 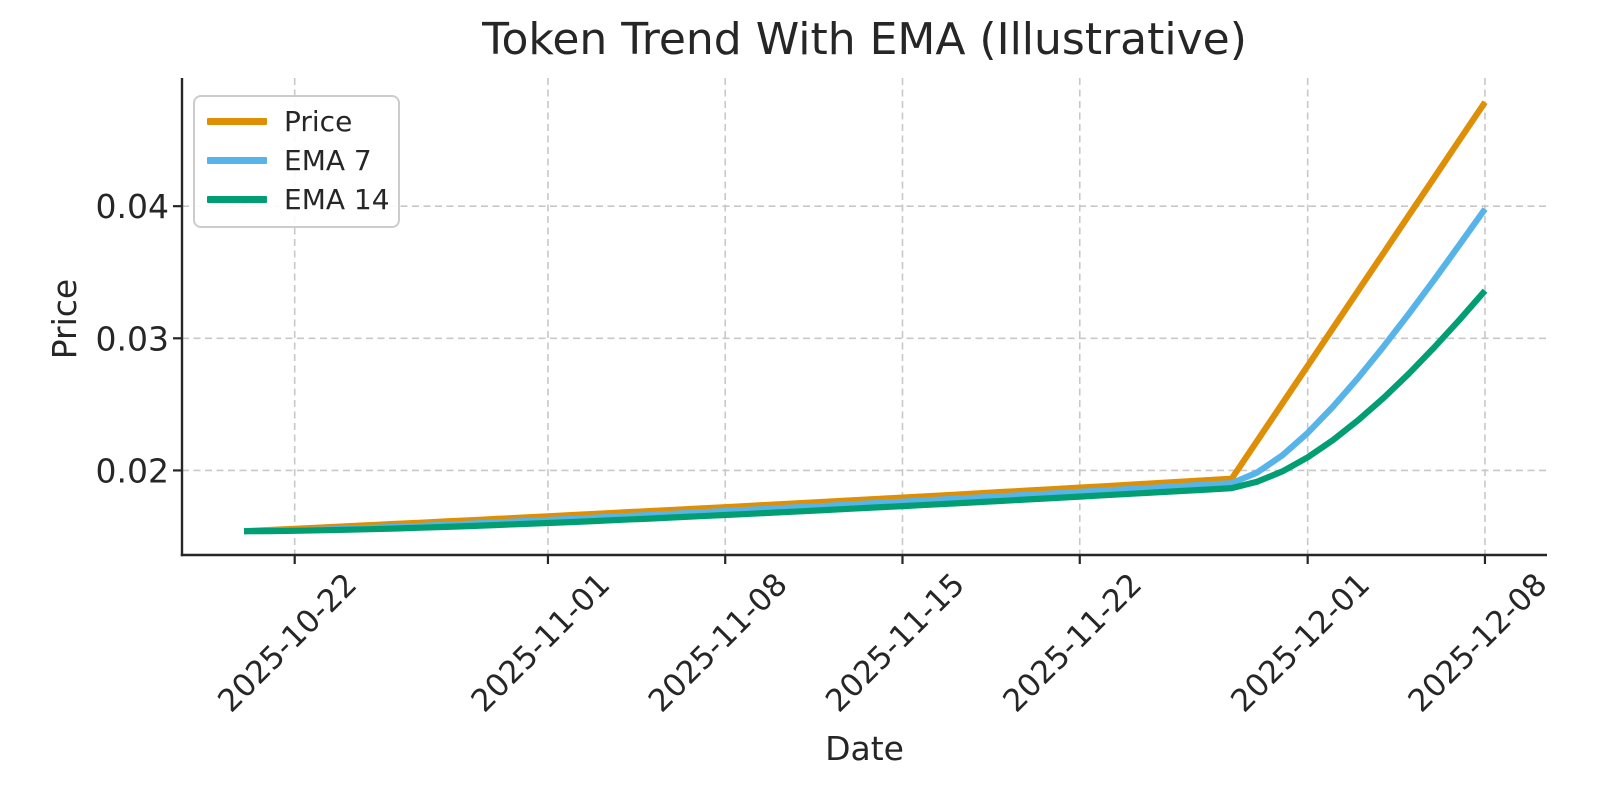 I want to click on x-tick-label: 2025-10-22, so click(x=287, y=643).